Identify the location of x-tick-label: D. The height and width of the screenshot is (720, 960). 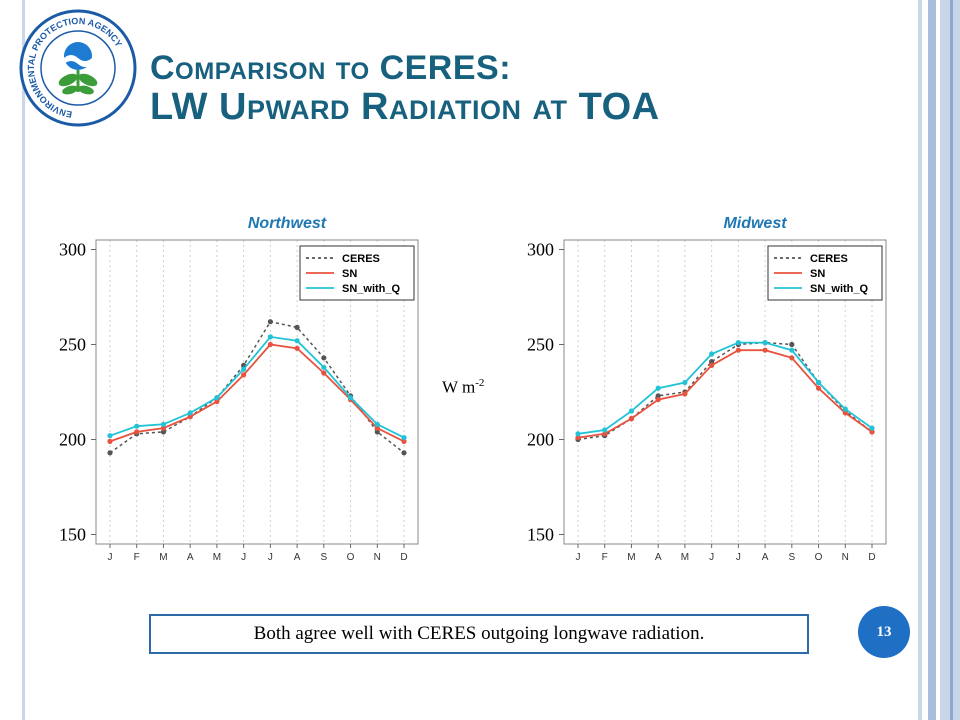
(403, 557).